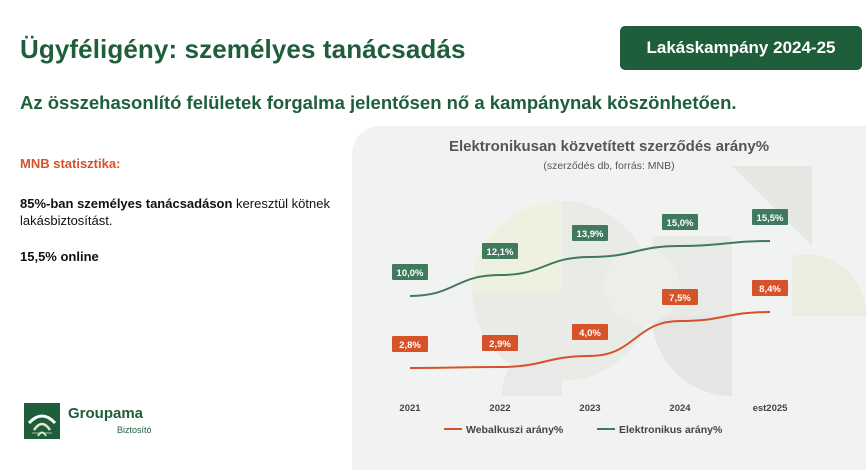 The width and height of the screenshot is (866, 470). I want to click on x-tick-label: est2025, so click(771, 408).